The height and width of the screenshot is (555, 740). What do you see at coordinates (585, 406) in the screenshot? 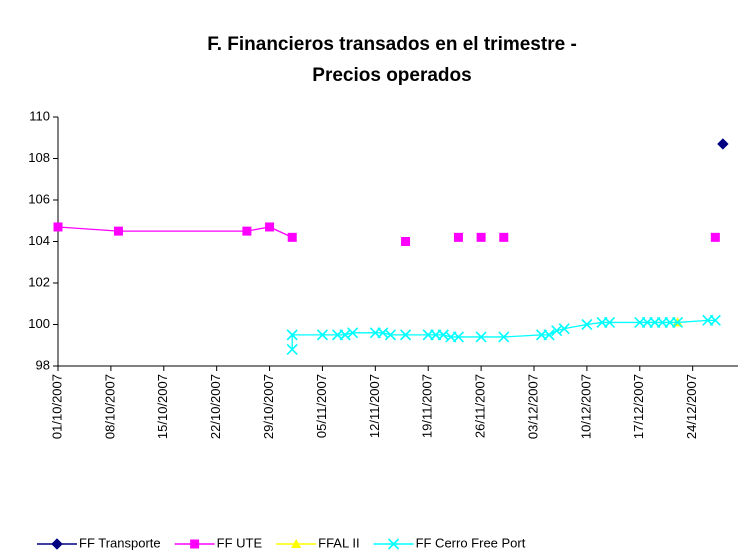
I see `x-tick-label: 10/12/2007` at bounding box center [585, 406].